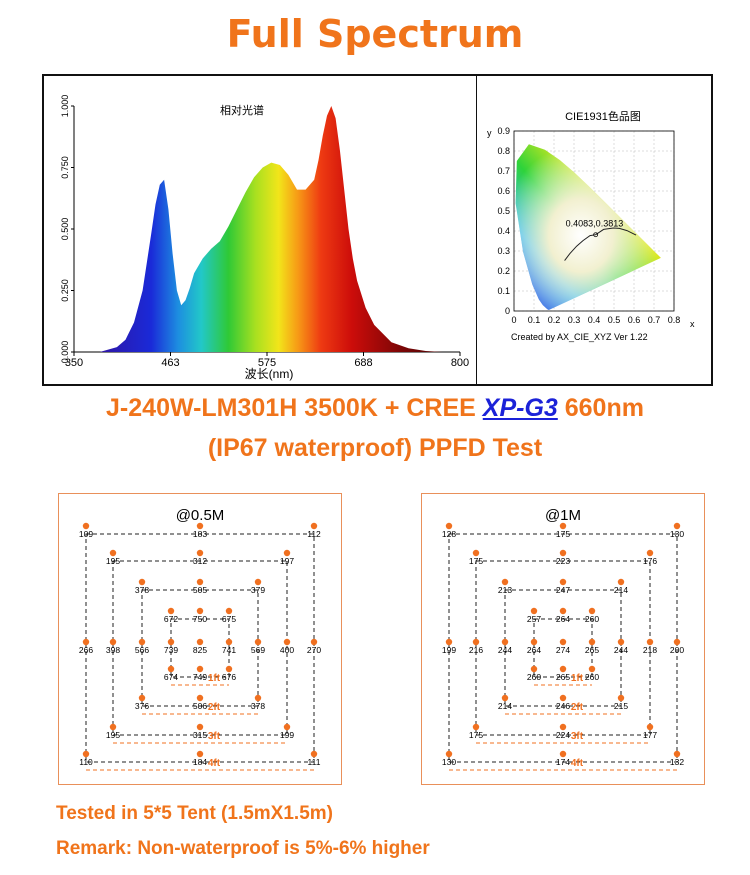  What do you see at coordinates (200, 677) in the screenshot?
I see `ppfd-value-label: 749` at bounding box center [200, 677].